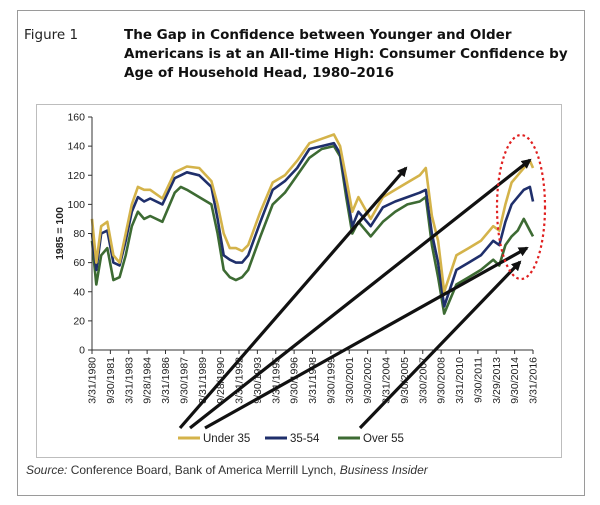 Image resolution: width=600 pixels, height=505 pixels. I want to click on legend-label: 35-54, so click(305, 439).